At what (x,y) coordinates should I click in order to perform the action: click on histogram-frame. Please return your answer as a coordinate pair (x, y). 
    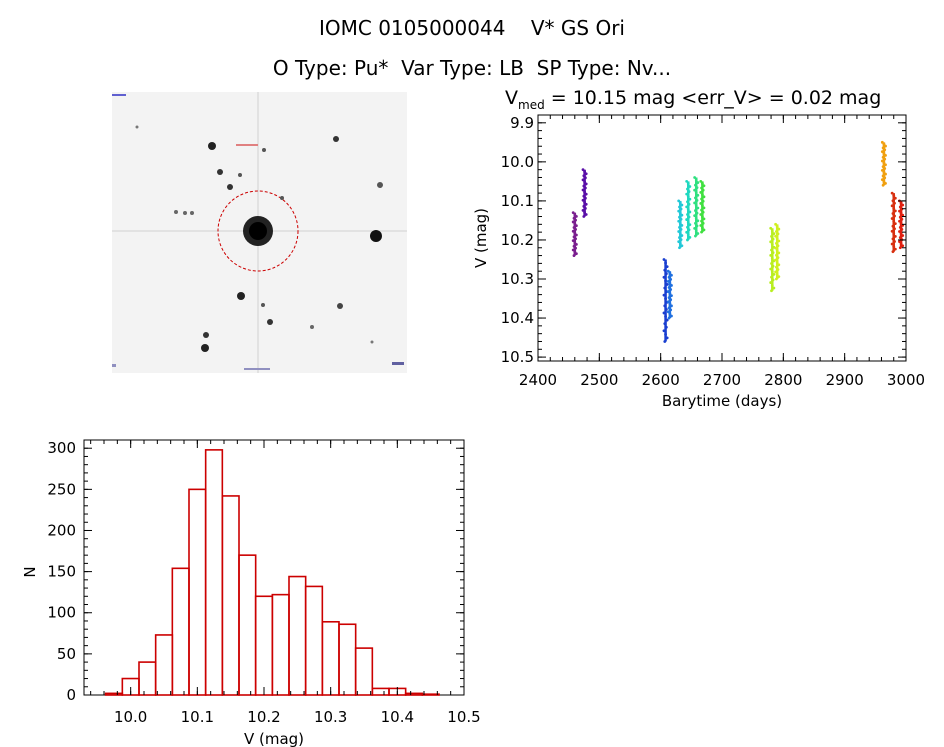
    Looking at the image, I should click on (274, 567).